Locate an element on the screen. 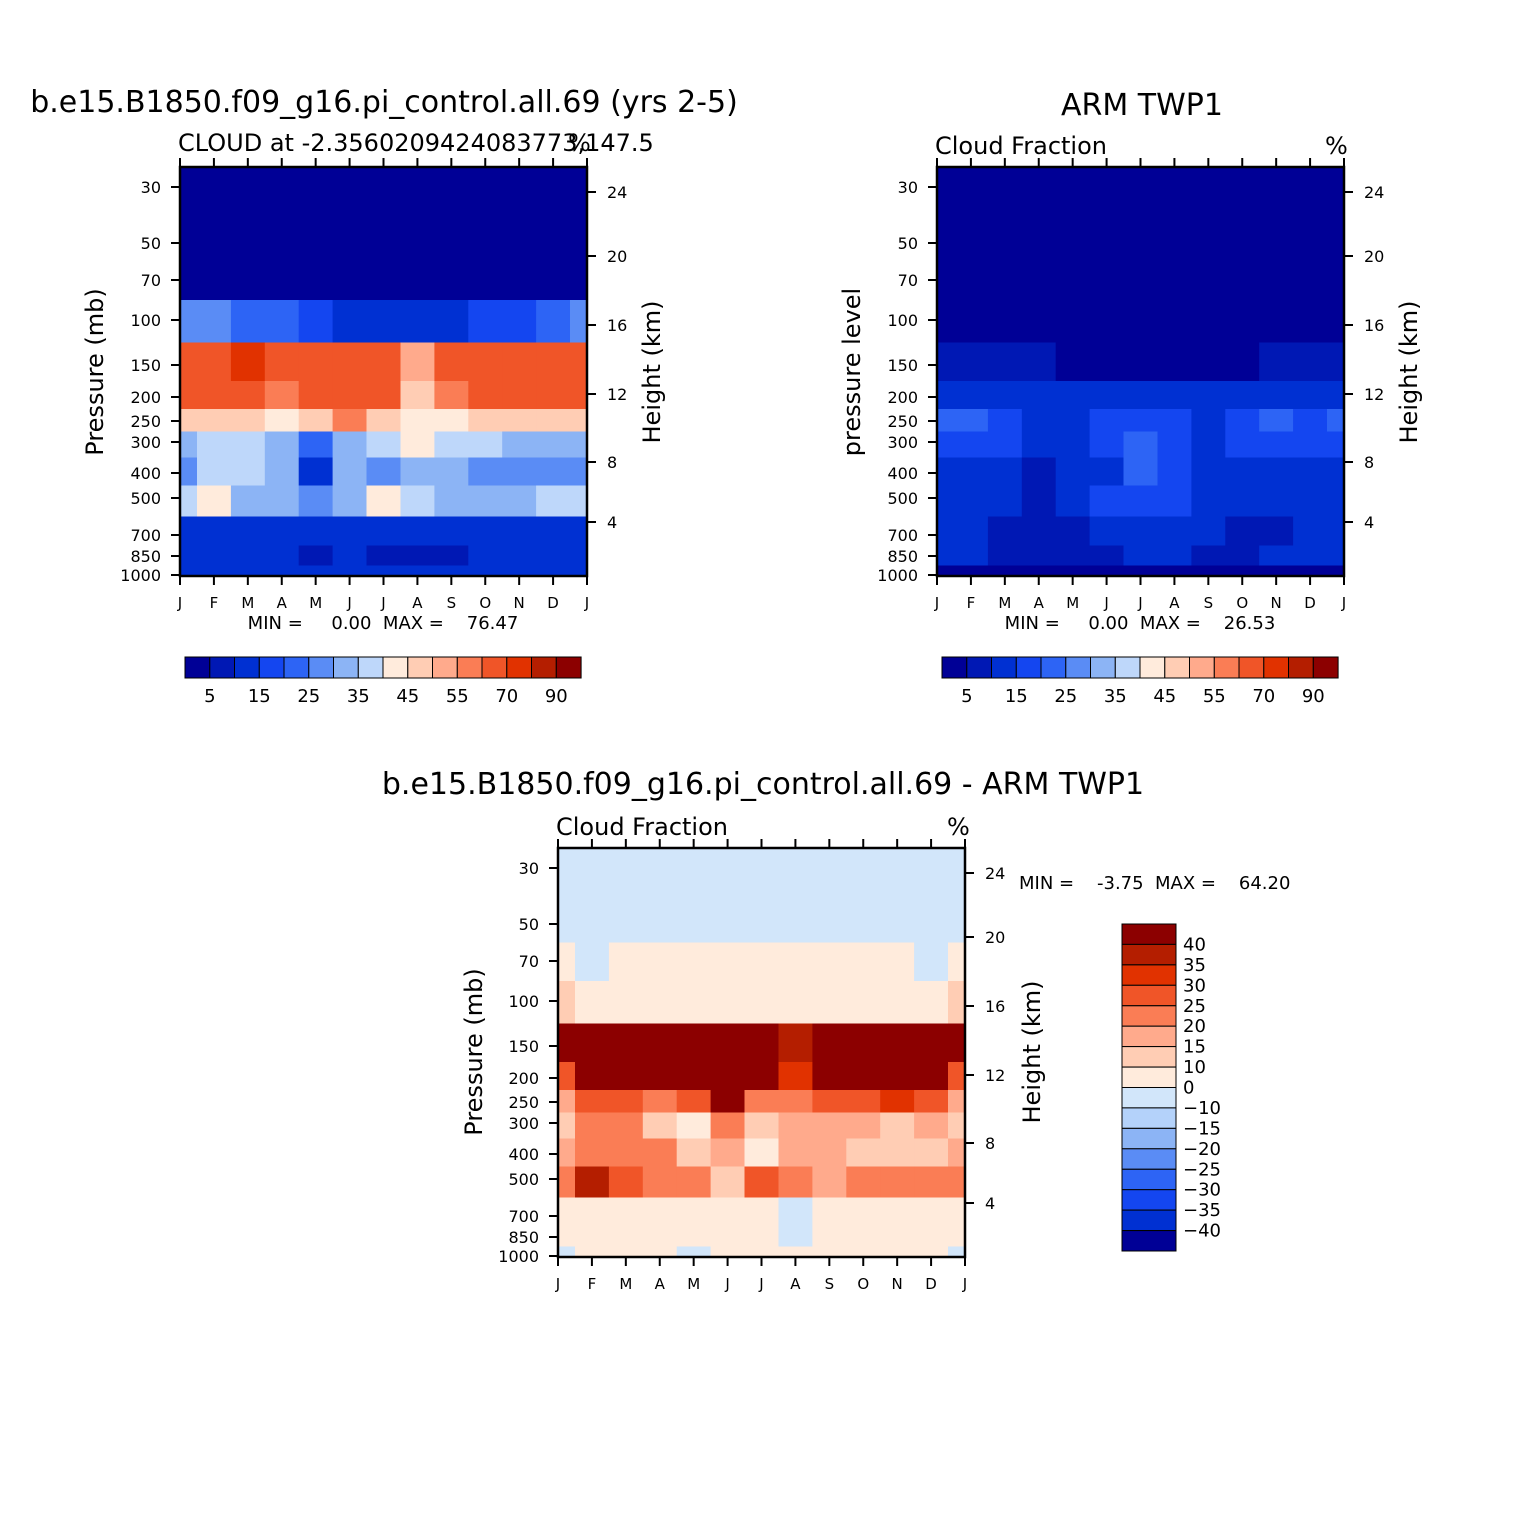 This screenshot has height=1524, width=1524. month-label: J is located at coordinates (557, 1284).